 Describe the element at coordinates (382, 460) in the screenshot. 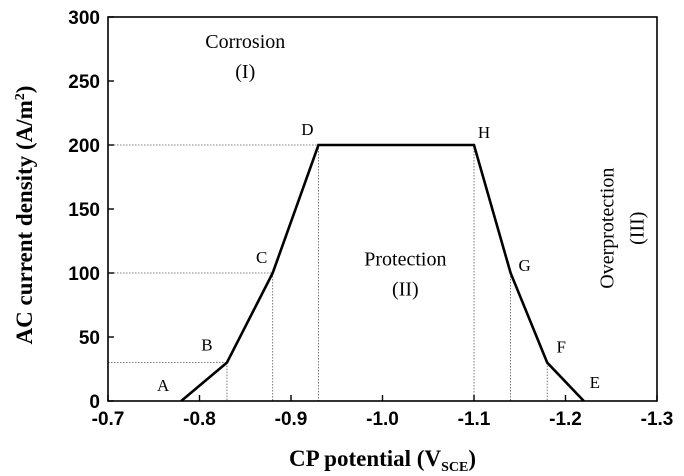

I see `x-axis-title: CP potential (VSCE)` at that location.